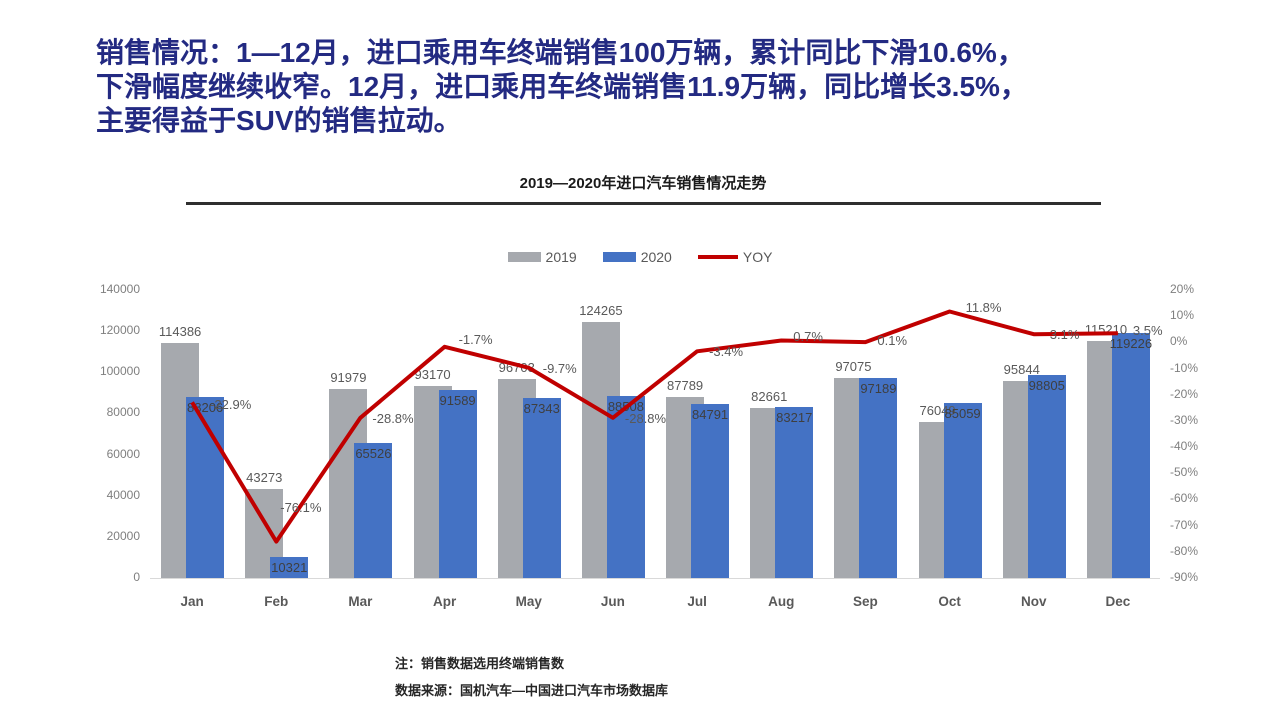 This screenshot has width=1280, height=720. Describe the element at coordinates (1184, 446) in the screenshot. I see `right-axis-tick--40%: -40%` at that location.